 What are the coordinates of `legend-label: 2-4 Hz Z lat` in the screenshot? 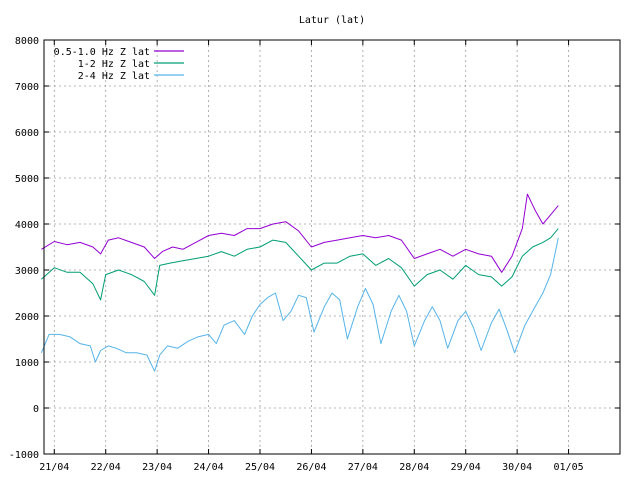 It's located at (114, 76).